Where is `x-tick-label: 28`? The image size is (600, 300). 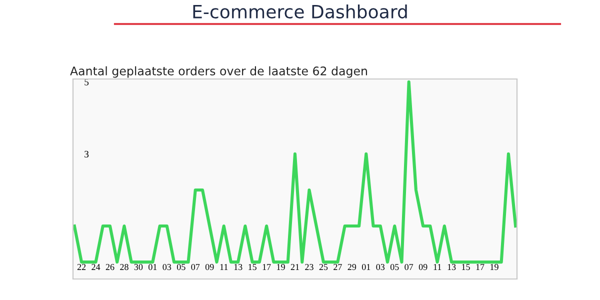 x-tick-label: 28 is located at coordinates (124, 267).